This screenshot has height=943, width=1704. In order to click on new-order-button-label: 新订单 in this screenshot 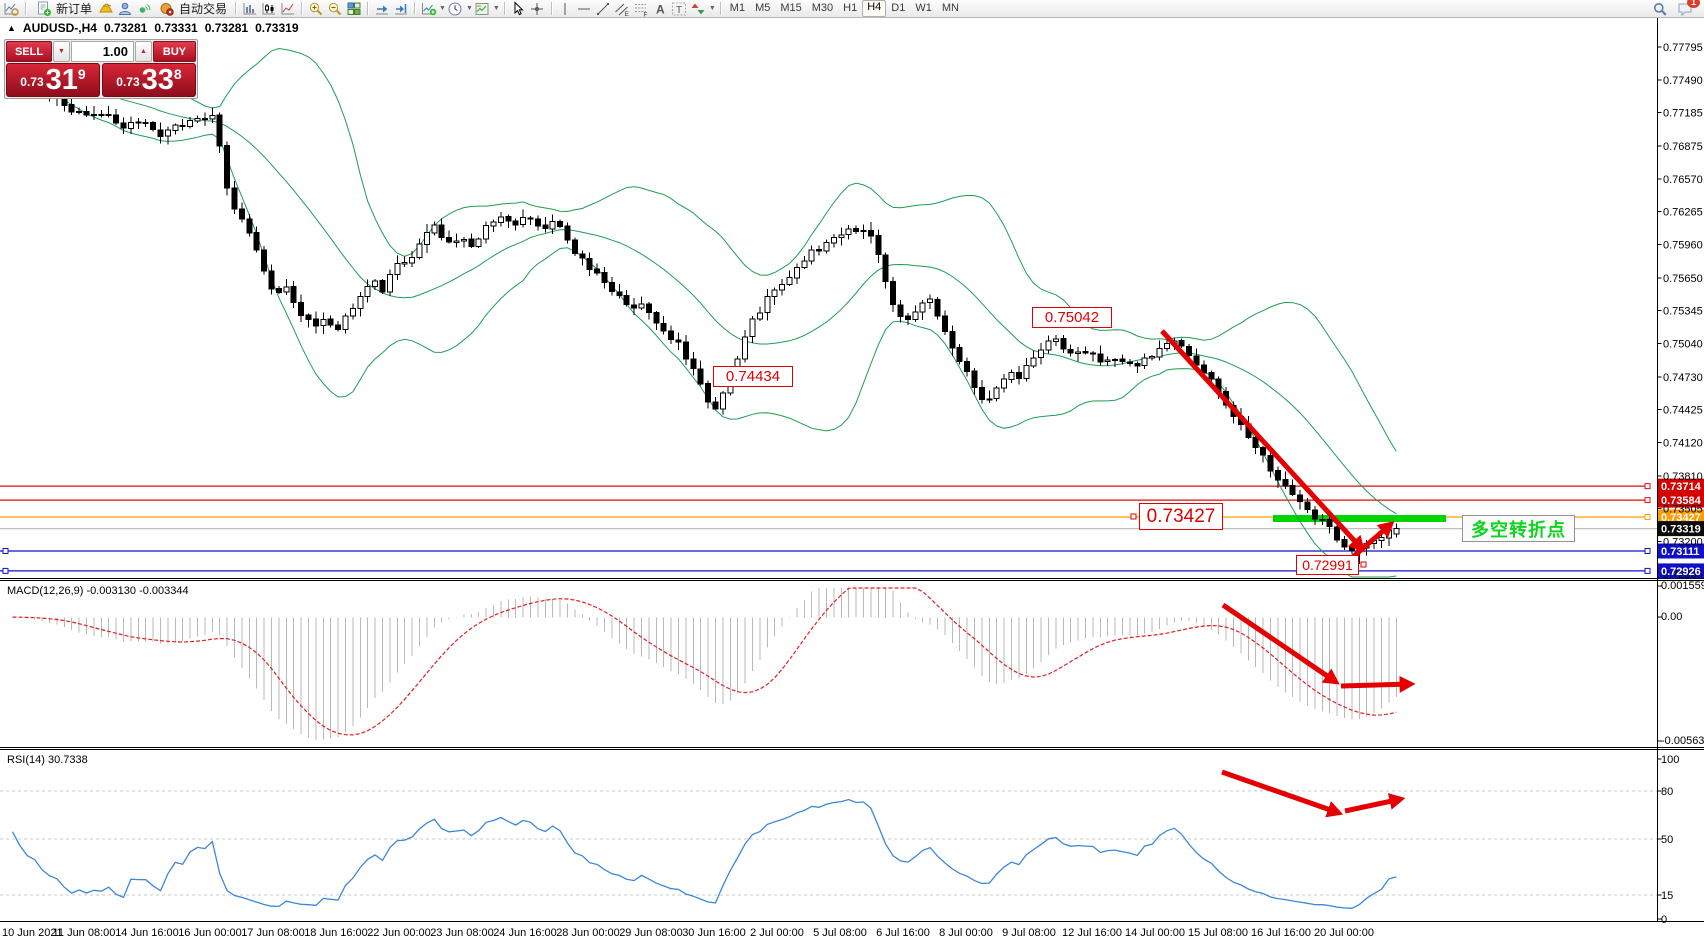, I will do `click(74, 9)`.